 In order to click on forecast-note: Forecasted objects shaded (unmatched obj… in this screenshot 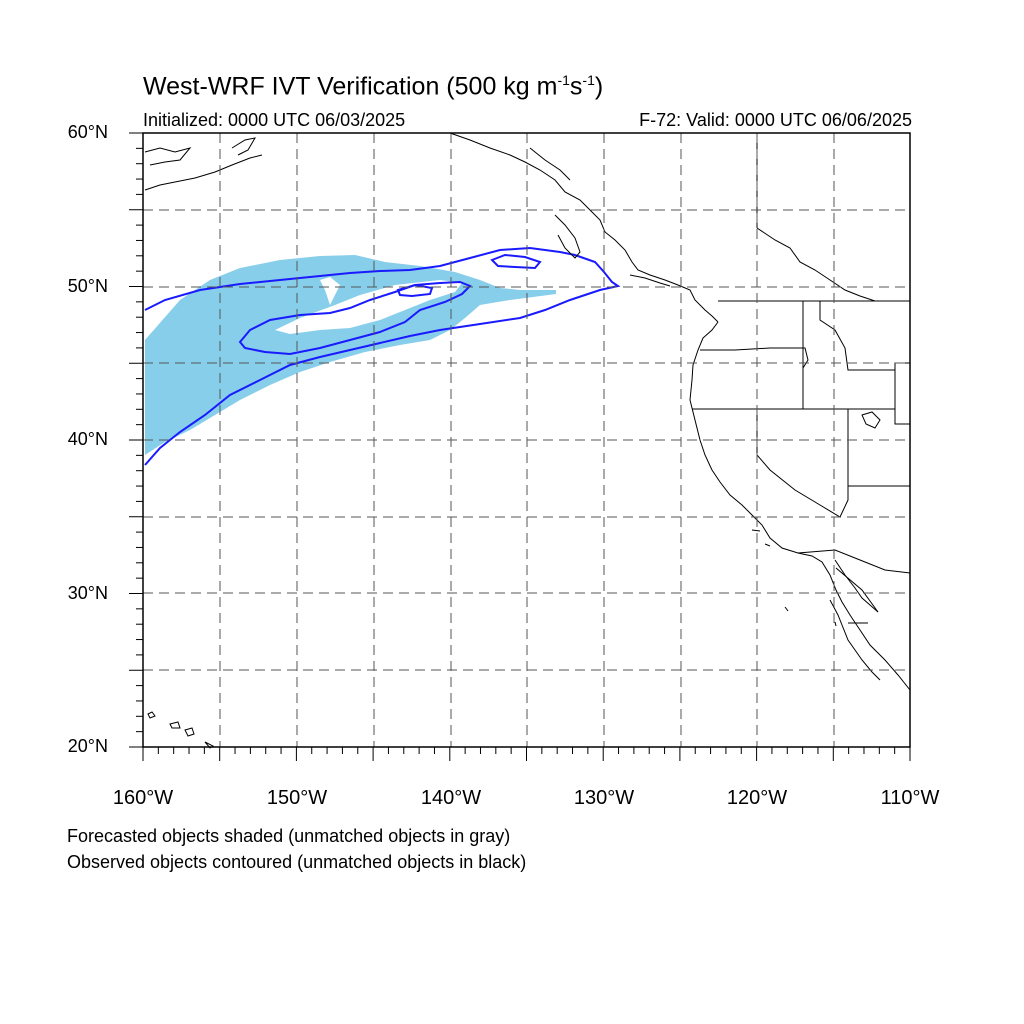, I will do `click(289, 836)`.